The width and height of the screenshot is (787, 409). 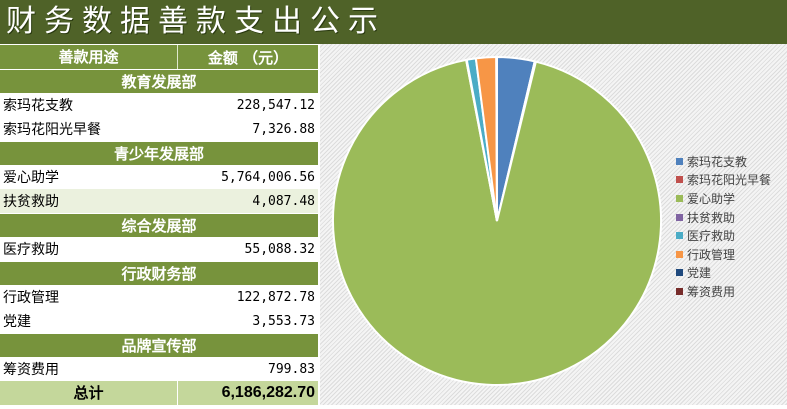 I want to click on row-label: 扶贫救助, so click(x=31, y=201).